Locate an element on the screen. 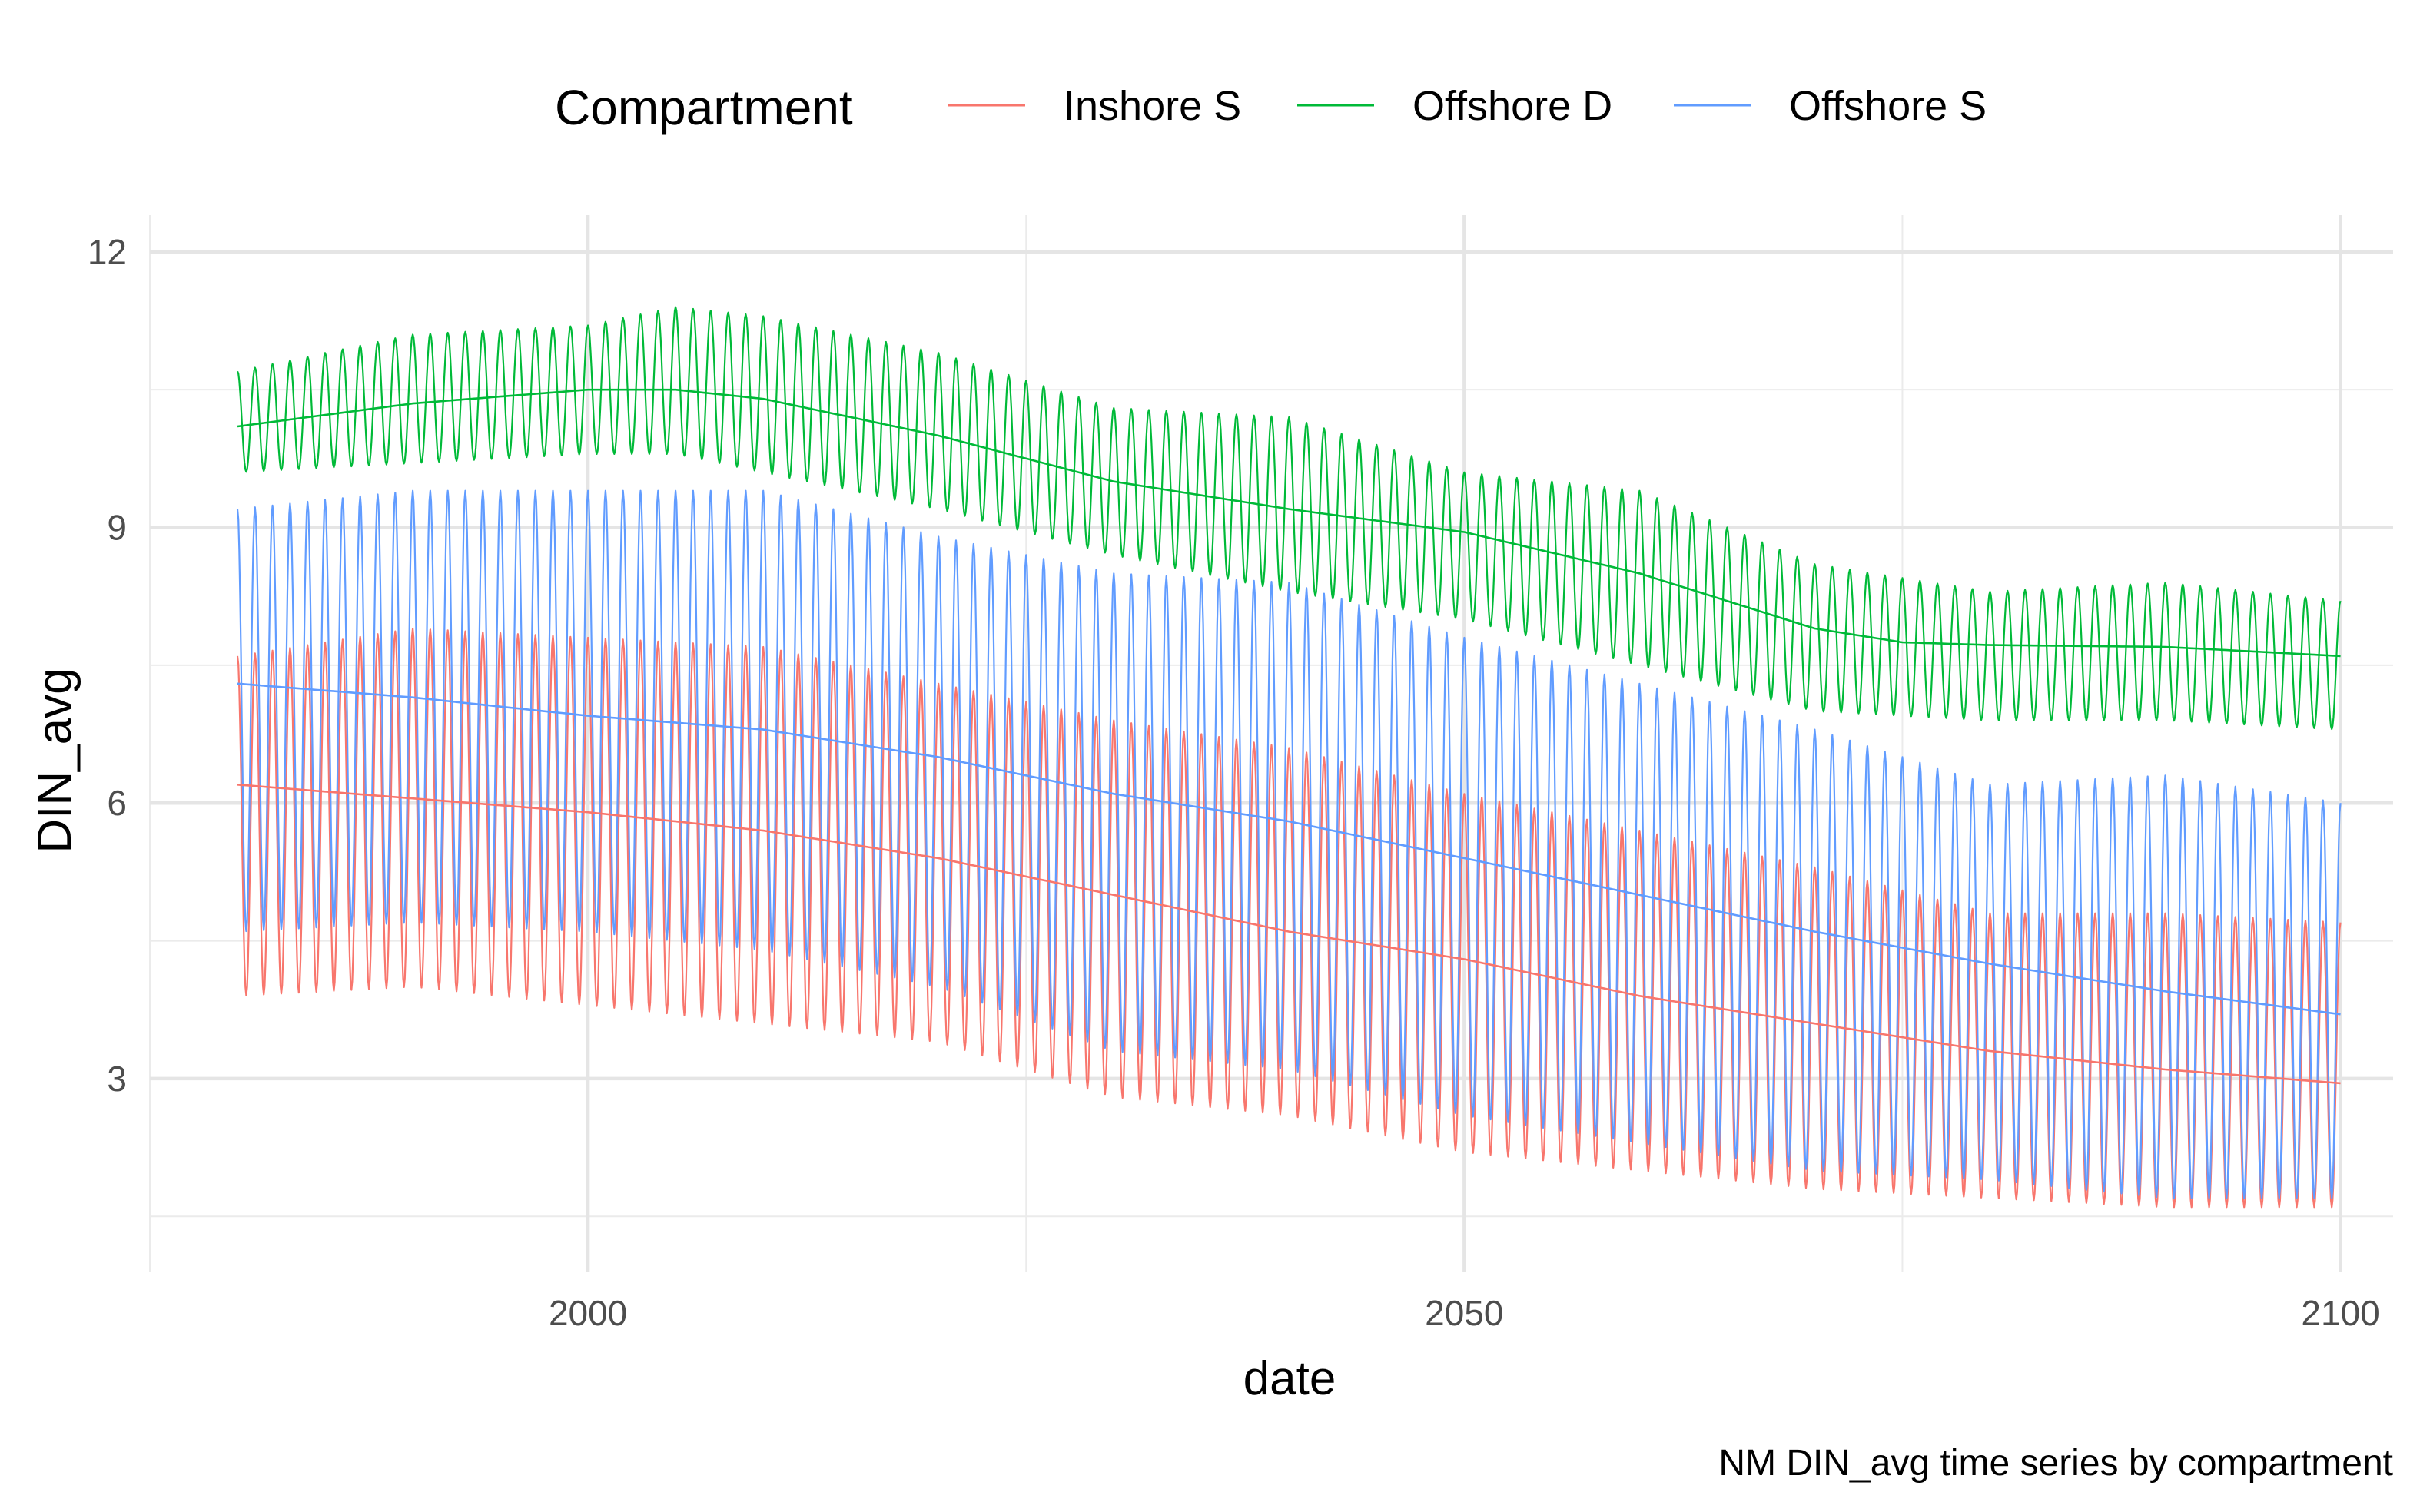 Image resolution: width=2420 pixels, height=1512 pixels. x-axis-title: date is located at coordinates (1289, 1378).